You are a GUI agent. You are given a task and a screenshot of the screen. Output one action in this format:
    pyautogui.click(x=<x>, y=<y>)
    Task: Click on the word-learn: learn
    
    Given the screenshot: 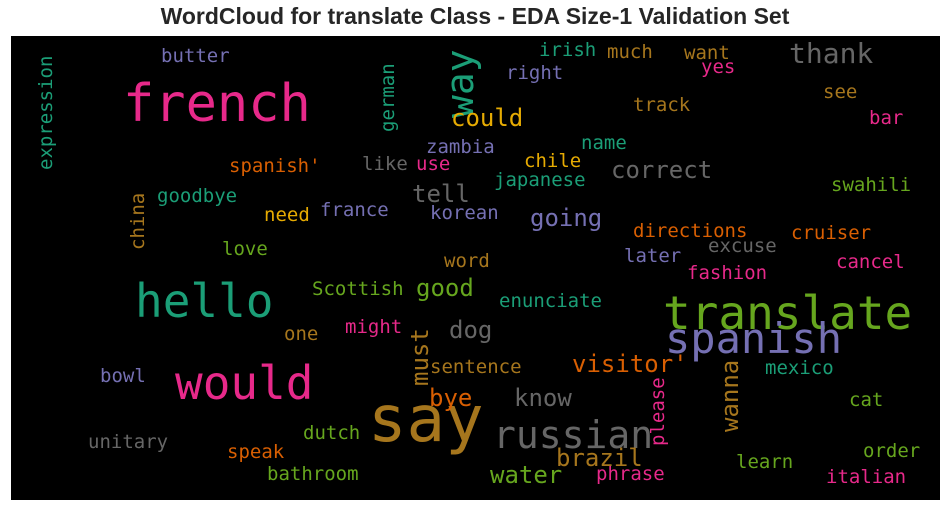 What is the action you would take?
    pyautogui.click(x=765, y=462)
    